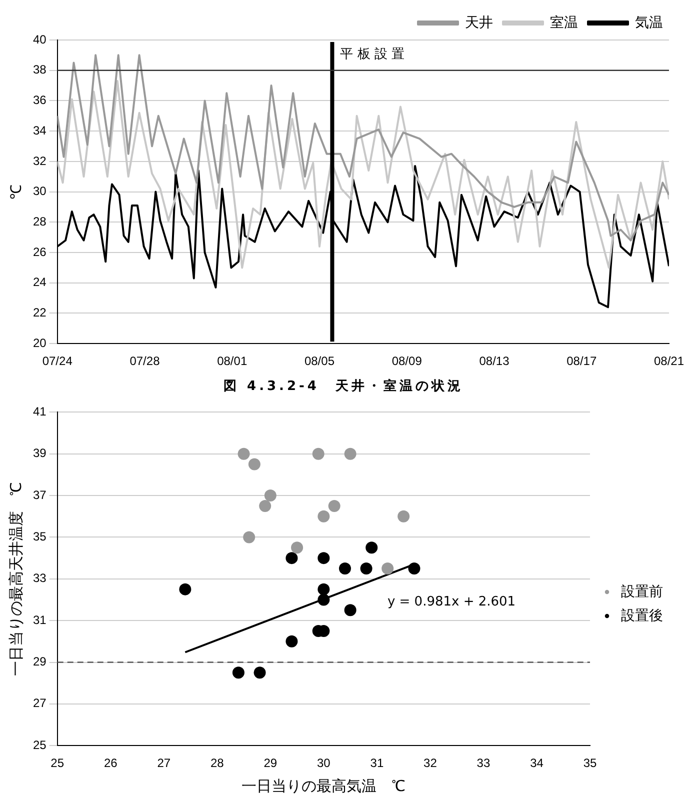  I want to click on y-tick-label: 40, so click(39, 39).